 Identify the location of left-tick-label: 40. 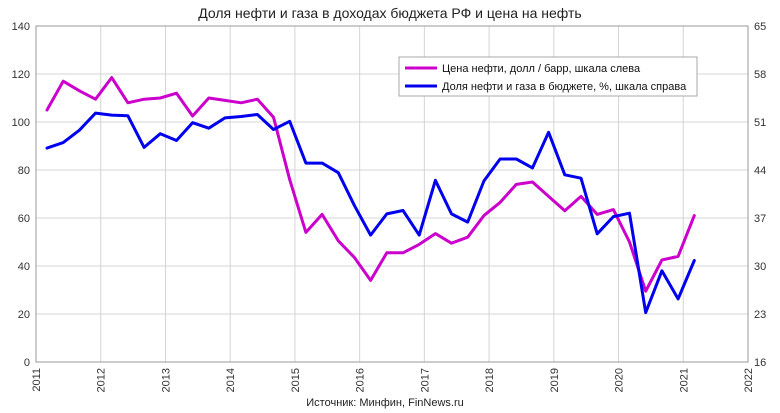
(24, 267).